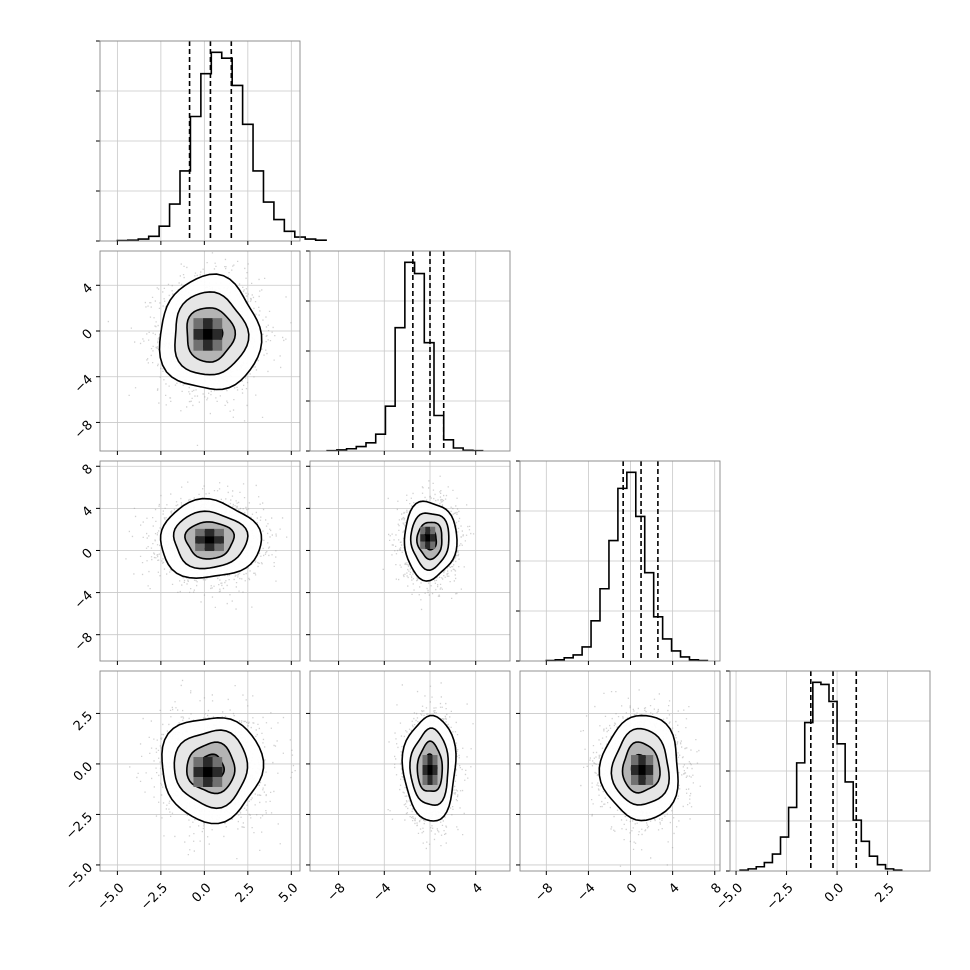  Describe the element at coordinates (88, 289) in the screenshot. I see `y-tick-label: 4` at that location.